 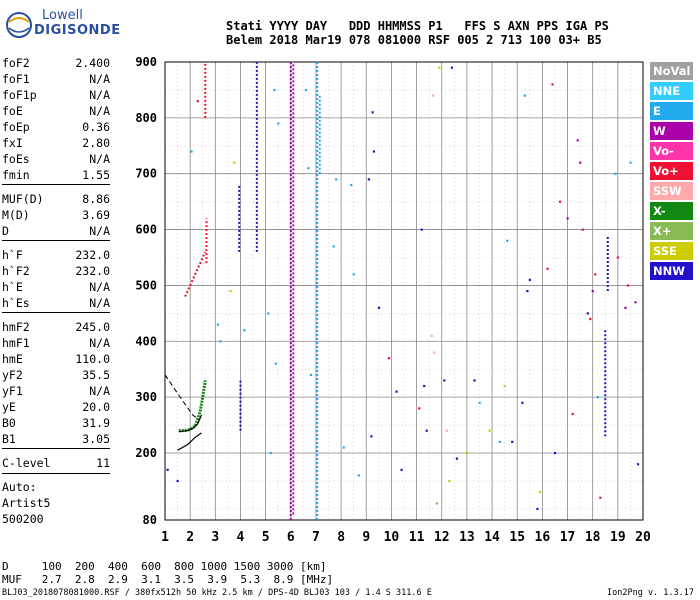 I want to click on x-tick-label: 11, so click(x=417, y=537).